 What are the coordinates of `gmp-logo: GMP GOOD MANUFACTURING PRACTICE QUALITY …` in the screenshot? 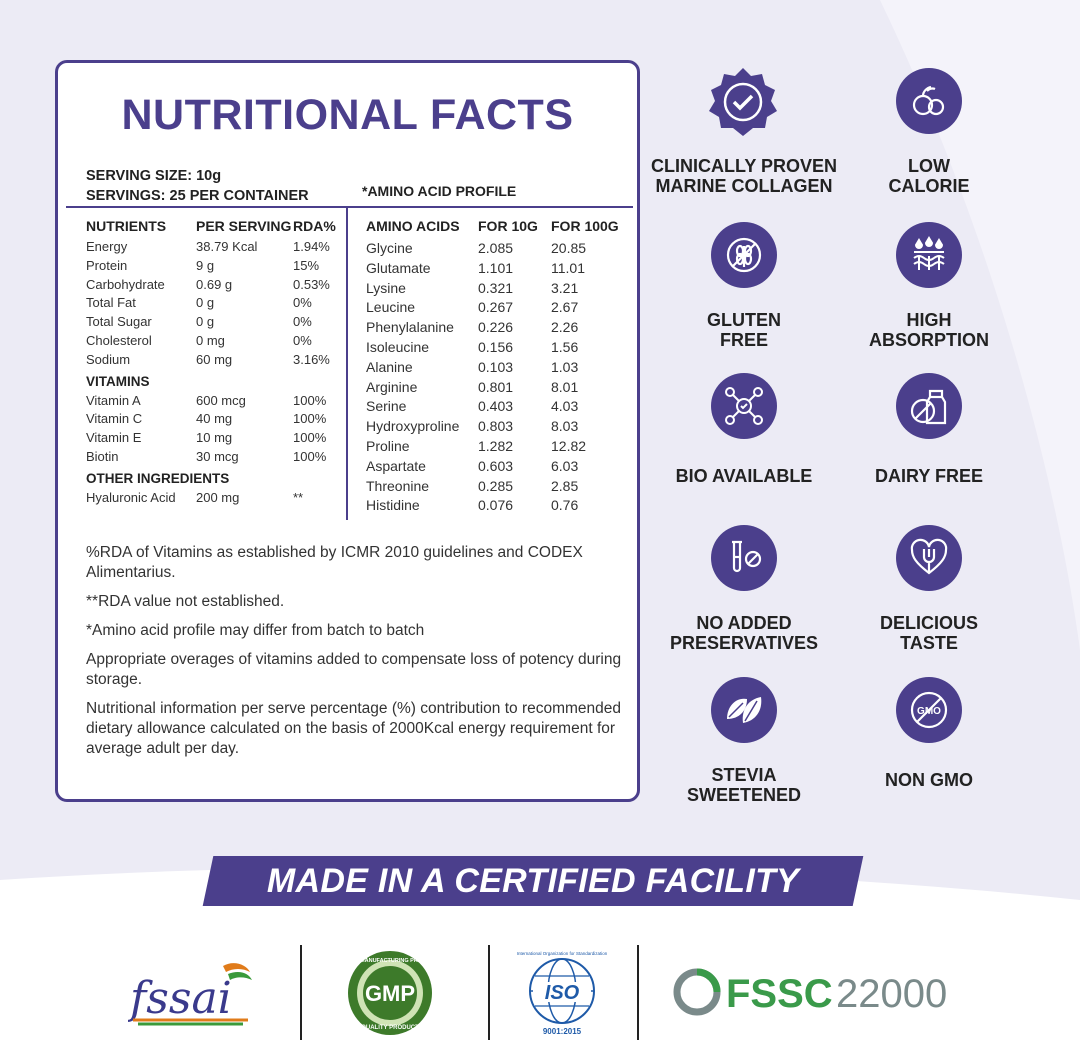 It's located at (390, 993).